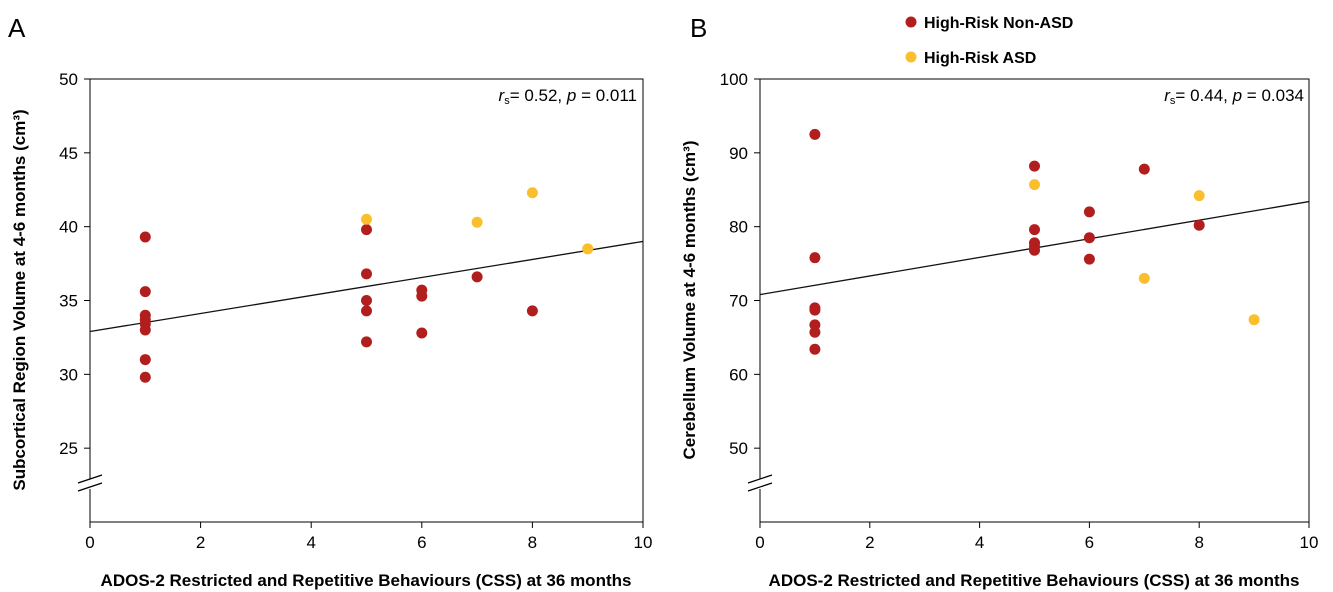  What do you see at coordinates (68, 227) in the screenshot?
I see `y-tick-label: 40` at bounding box center [68, 227].